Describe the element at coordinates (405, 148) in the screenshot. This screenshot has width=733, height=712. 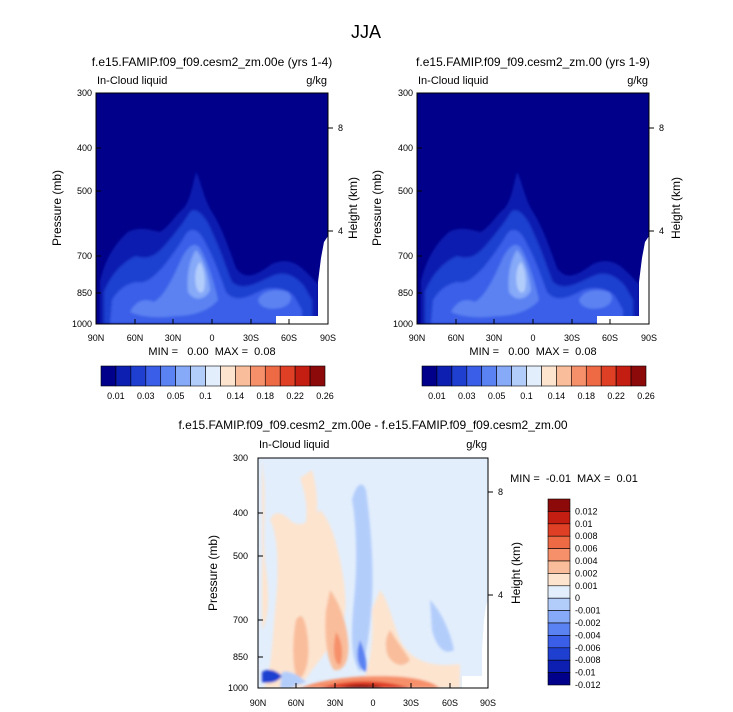
I see `panel-b-y-tick-label: 400` at that location.